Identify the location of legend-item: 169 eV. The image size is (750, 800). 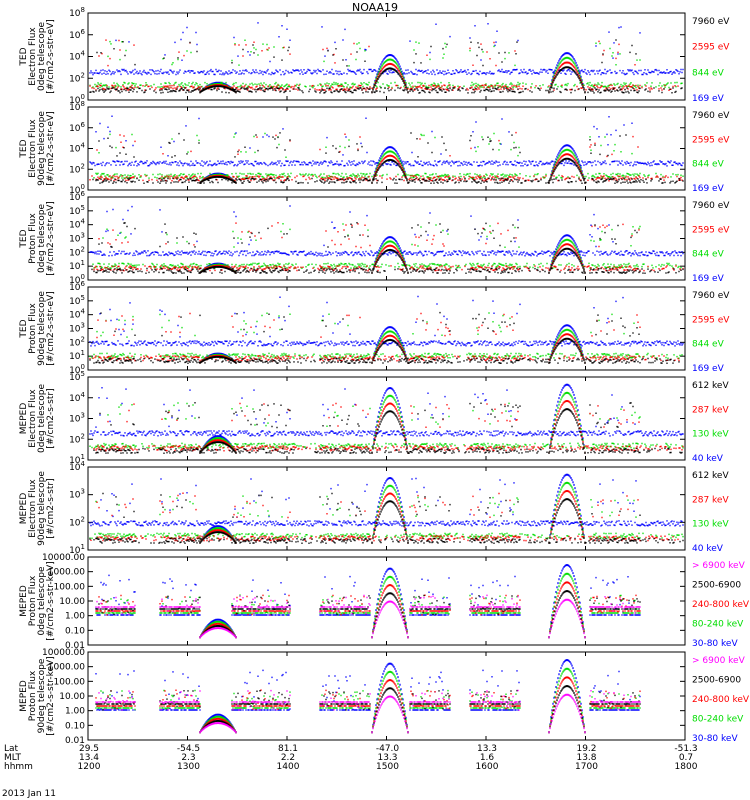
(708, 189).